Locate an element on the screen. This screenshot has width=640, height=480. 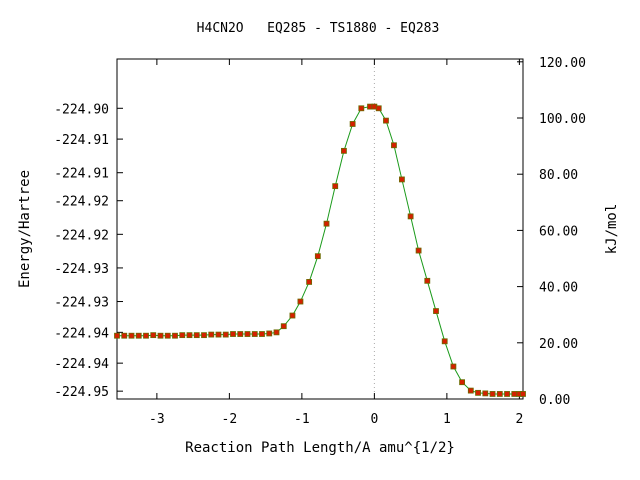
y-tick-label: -224.90 is located at coordinates (81, 109).